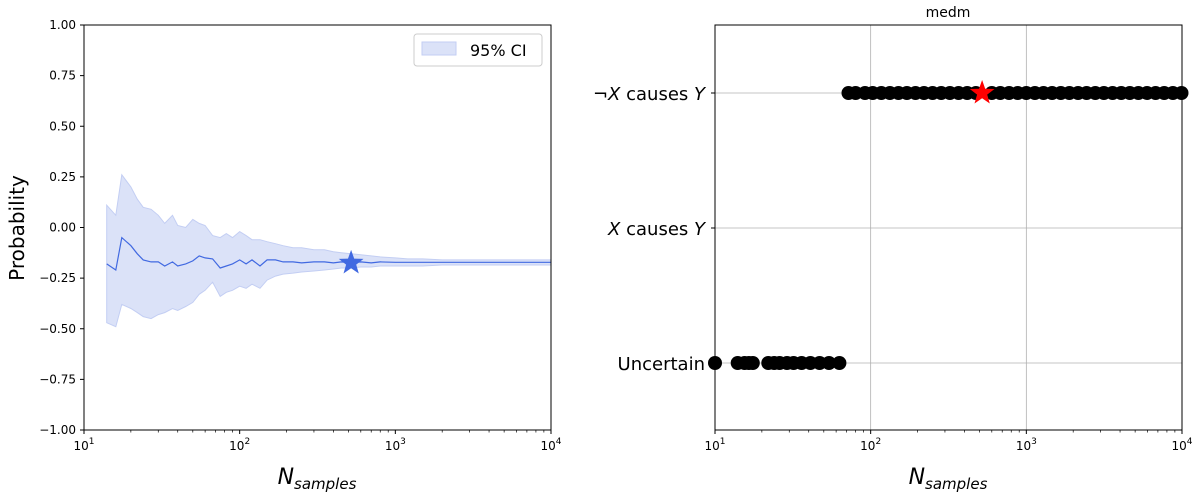 The height and width of the screenshot is (500, 1200). What do you see at coordinates (661, 364) in the screenshot?
I see `category-label: Uncertain` at bounding box center [661, 364].